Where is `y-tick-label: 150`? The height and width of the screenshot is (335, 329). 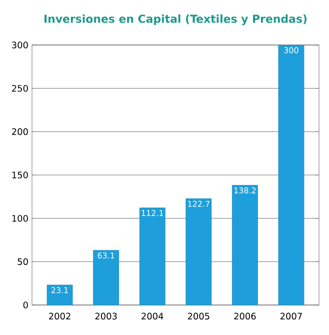
y-tick-label: 150 is located at coordinates (20, 175).